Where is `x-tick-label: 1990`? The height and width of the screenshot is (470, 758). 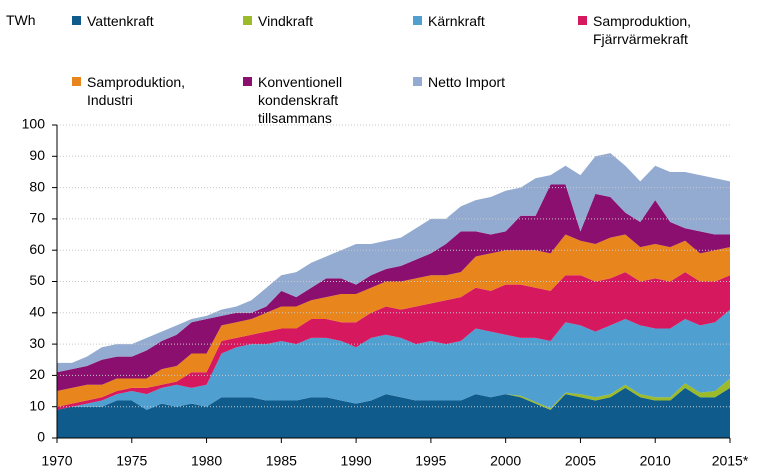 x-tick-label: 1990 is located at coordinates (356, 461).